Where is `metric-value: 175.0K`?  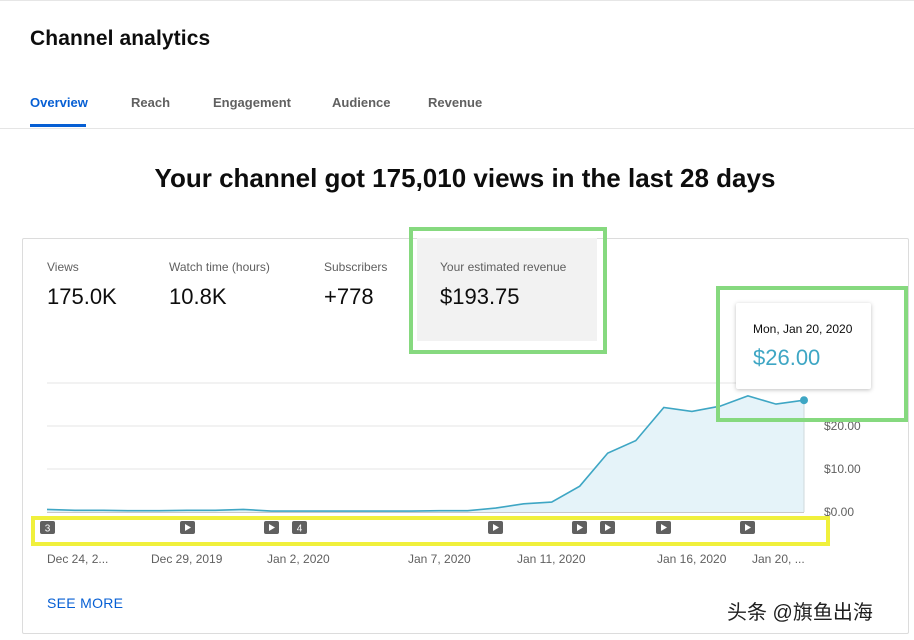
metric-value: 175.0K is located at coordinates (82, 296).